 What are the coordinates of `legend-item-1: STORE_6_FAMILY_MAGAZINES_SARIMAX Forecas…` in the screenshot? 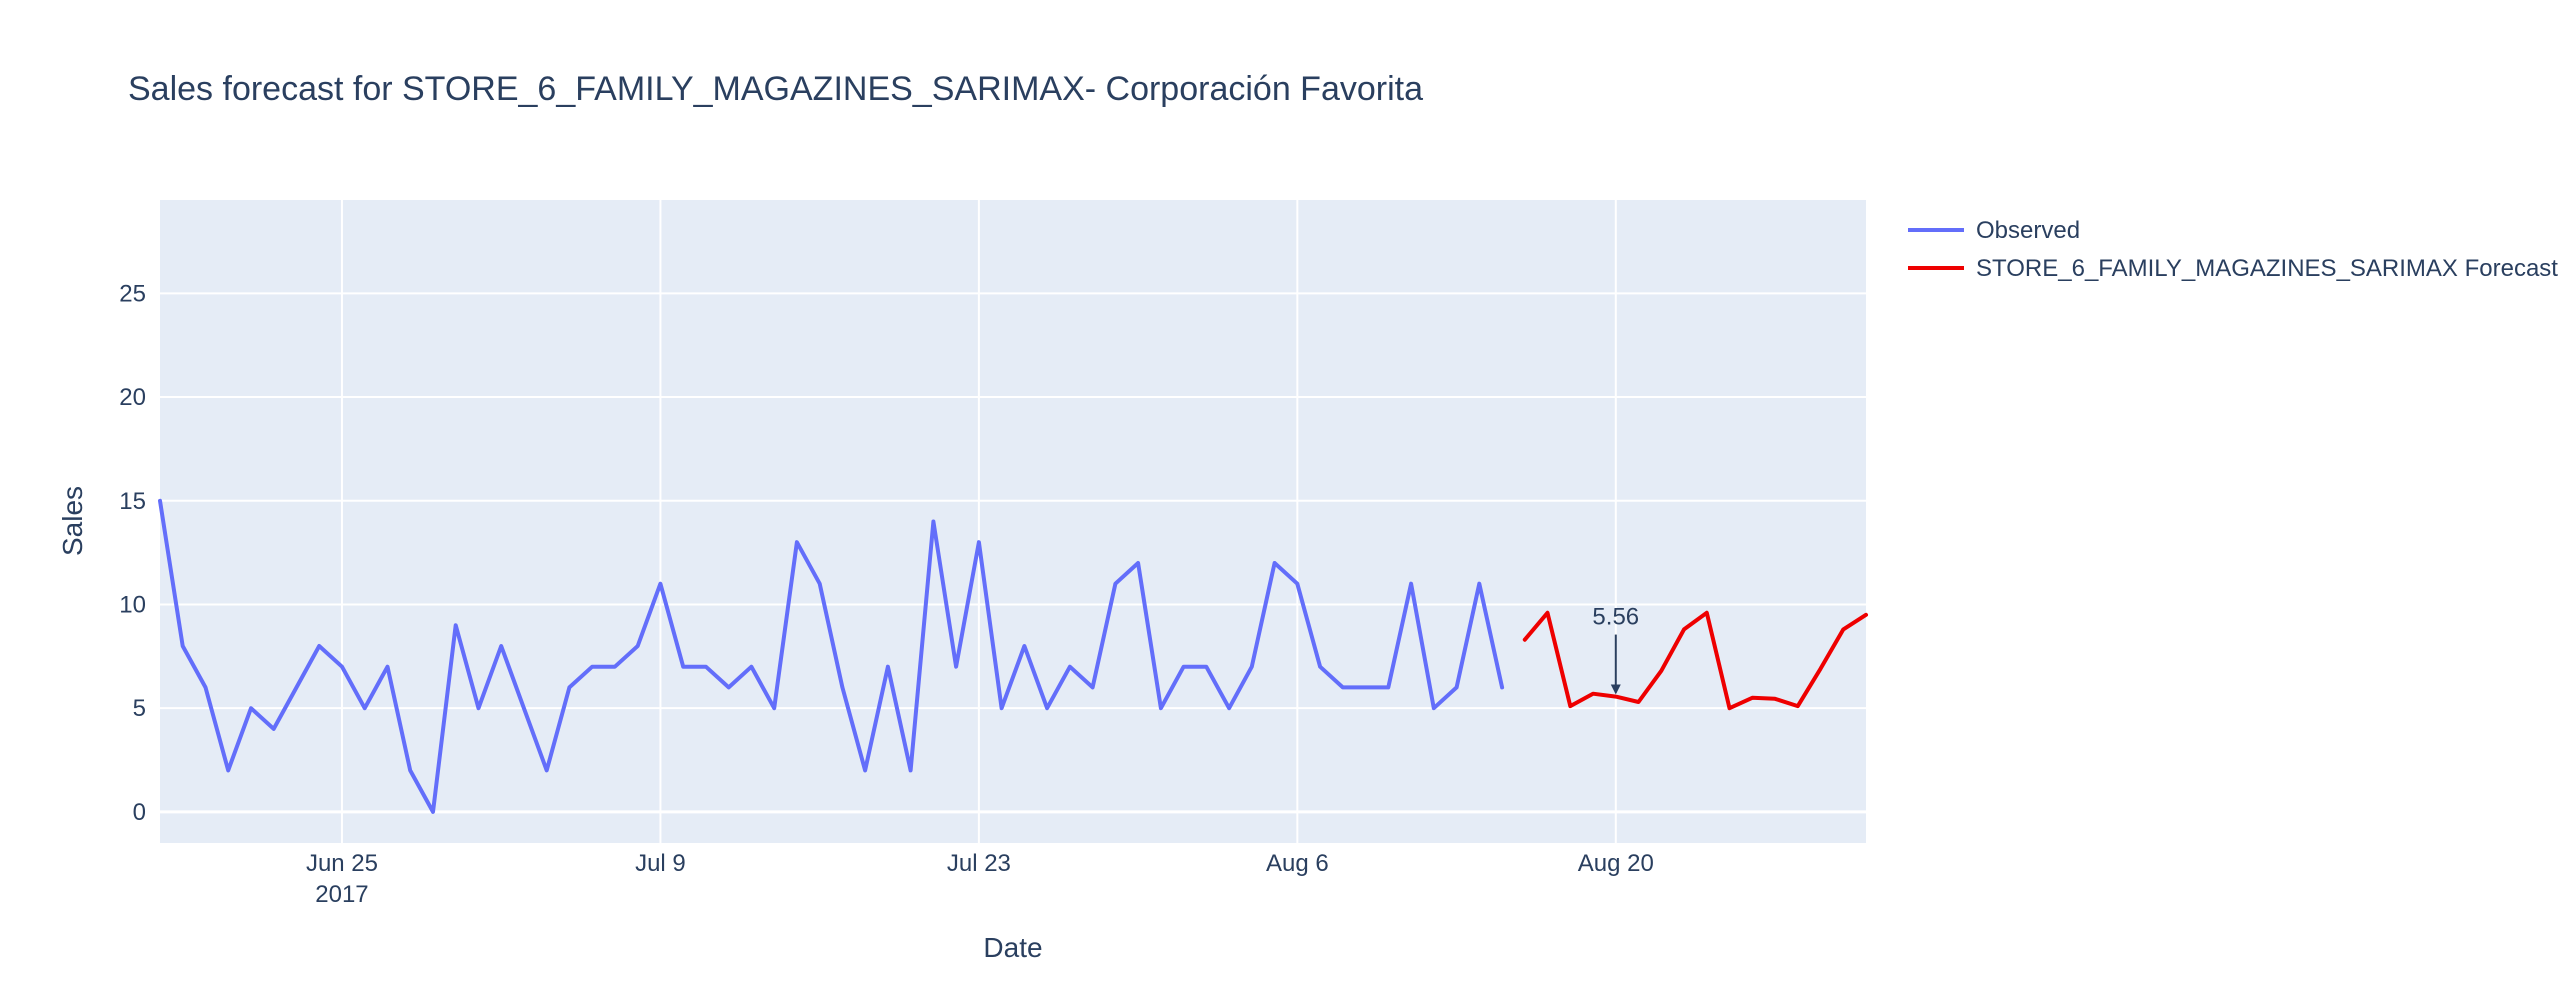 It's located at (2233, 268).